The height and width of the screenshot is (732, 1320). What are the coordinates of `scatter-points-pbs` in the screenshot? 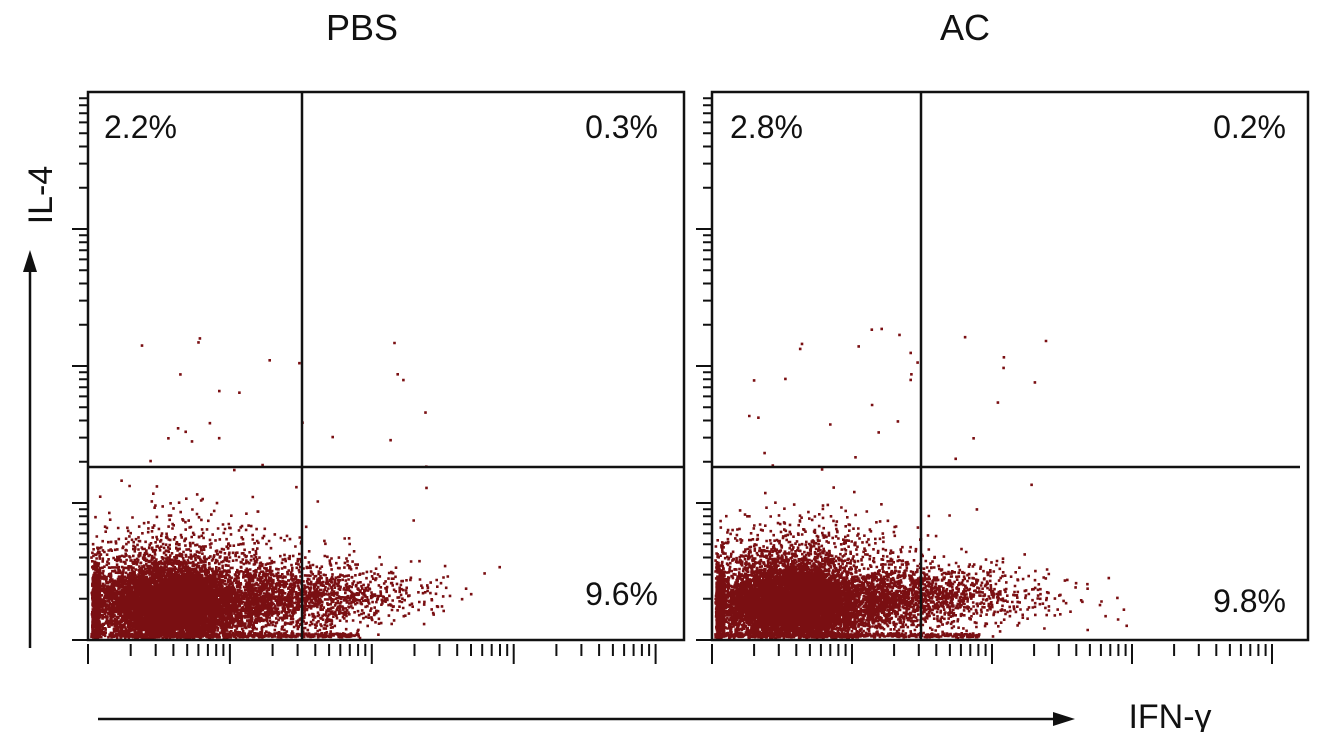 It's located at (295, 488).